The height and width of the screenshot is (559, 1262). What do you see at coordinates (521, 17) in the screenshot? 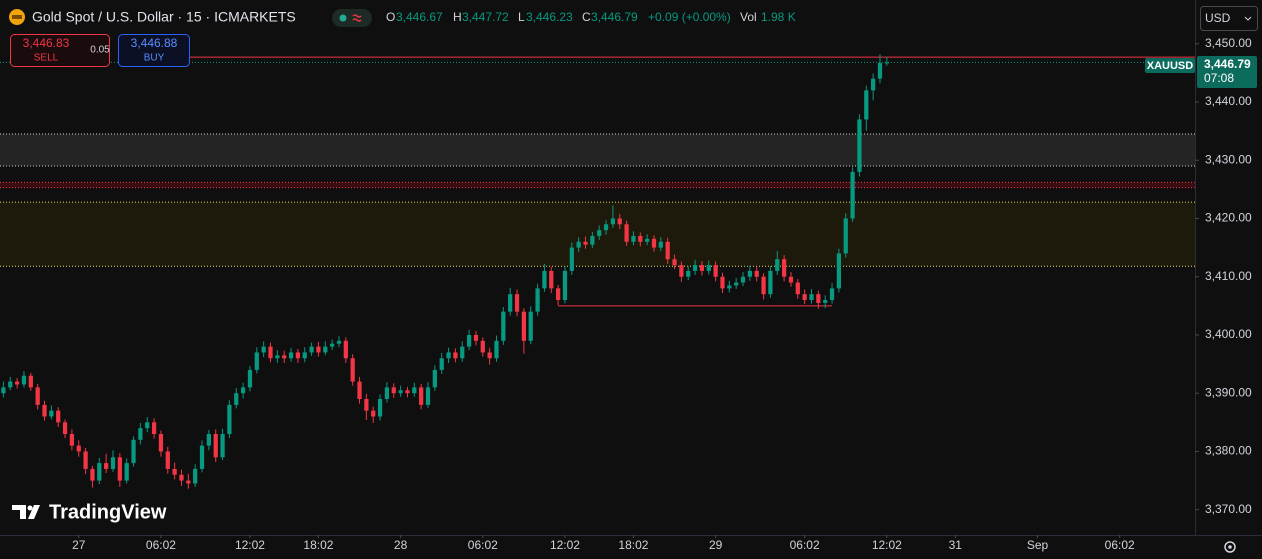
I see `ohlc-l-label: L` at bounding box center [521, 17].